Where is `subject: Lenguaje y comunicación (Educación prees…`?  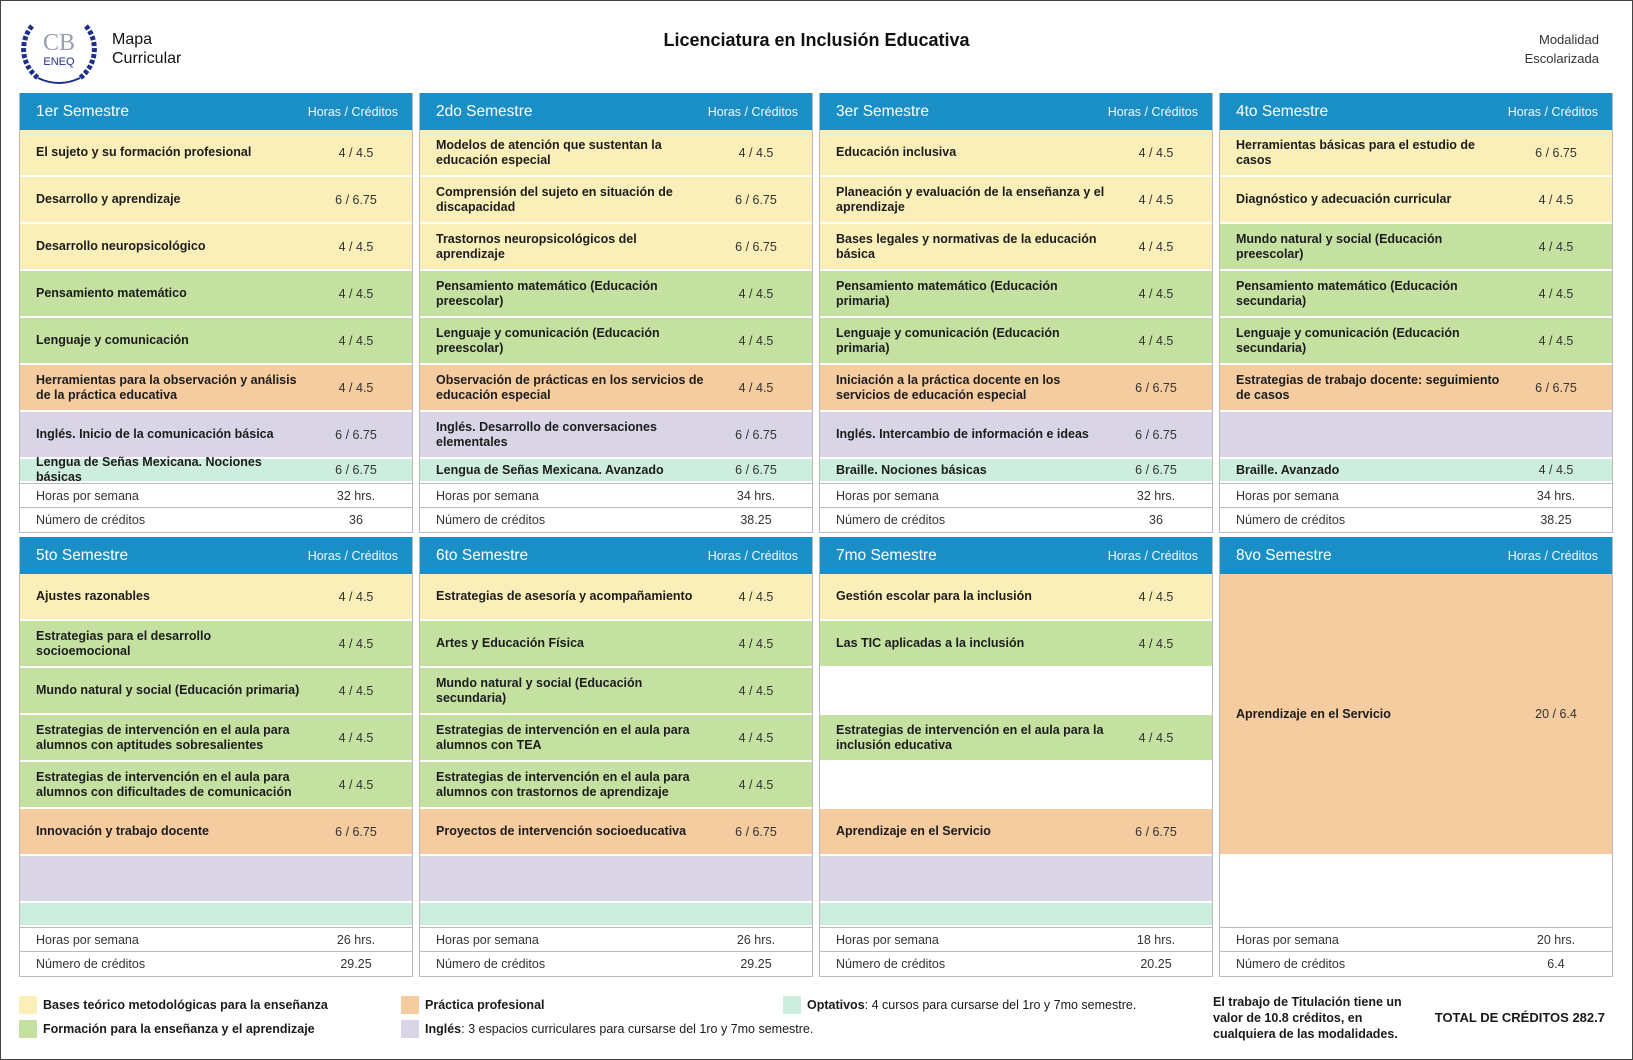 subject: Lenguaje y comunicación (Educación prees… is located at coordinates (548, 340).